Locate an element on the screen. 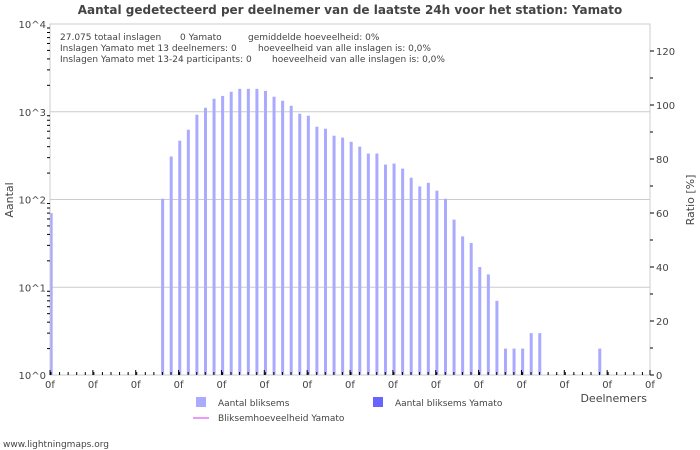 The height and width of the screenshot is (450, 700). y-right-tick-label: 120 is located at coordinates (665, 52).